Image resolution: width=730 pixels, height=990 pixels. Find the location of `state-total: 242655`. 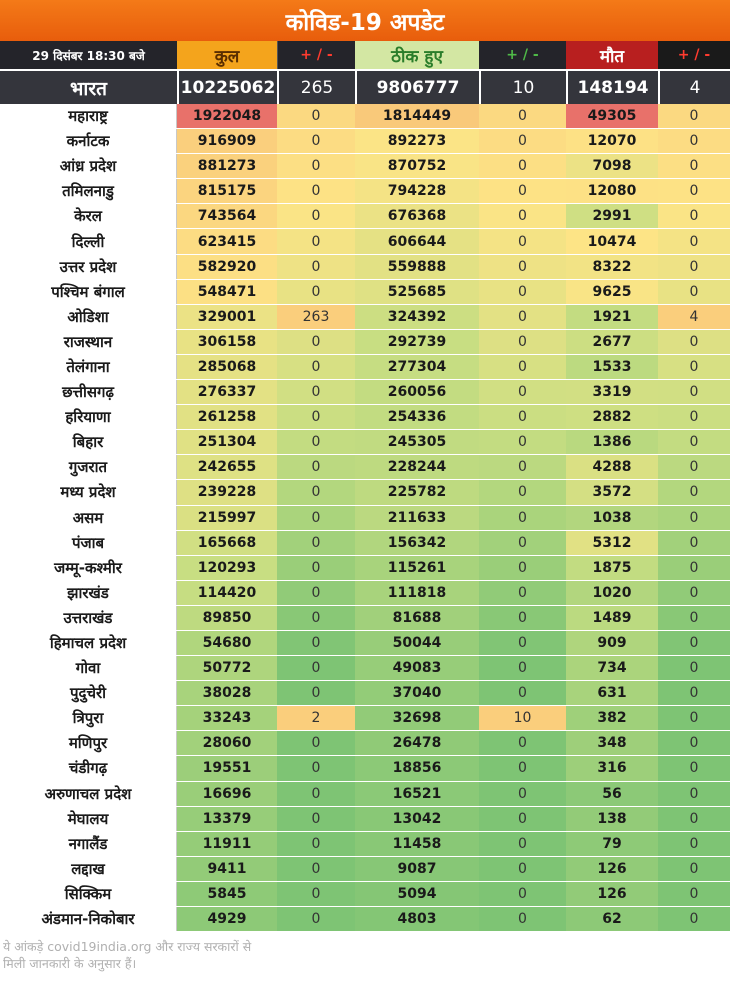

state-total: 242655 is located at coordinates (227, 467).